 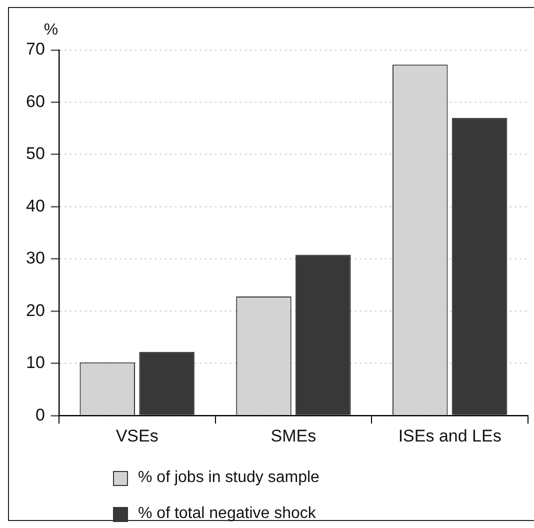 What do you see at coordinates (40, 414) in the screenshot?
I see `y-tick-label: 0` at bounding box center [40, 414].